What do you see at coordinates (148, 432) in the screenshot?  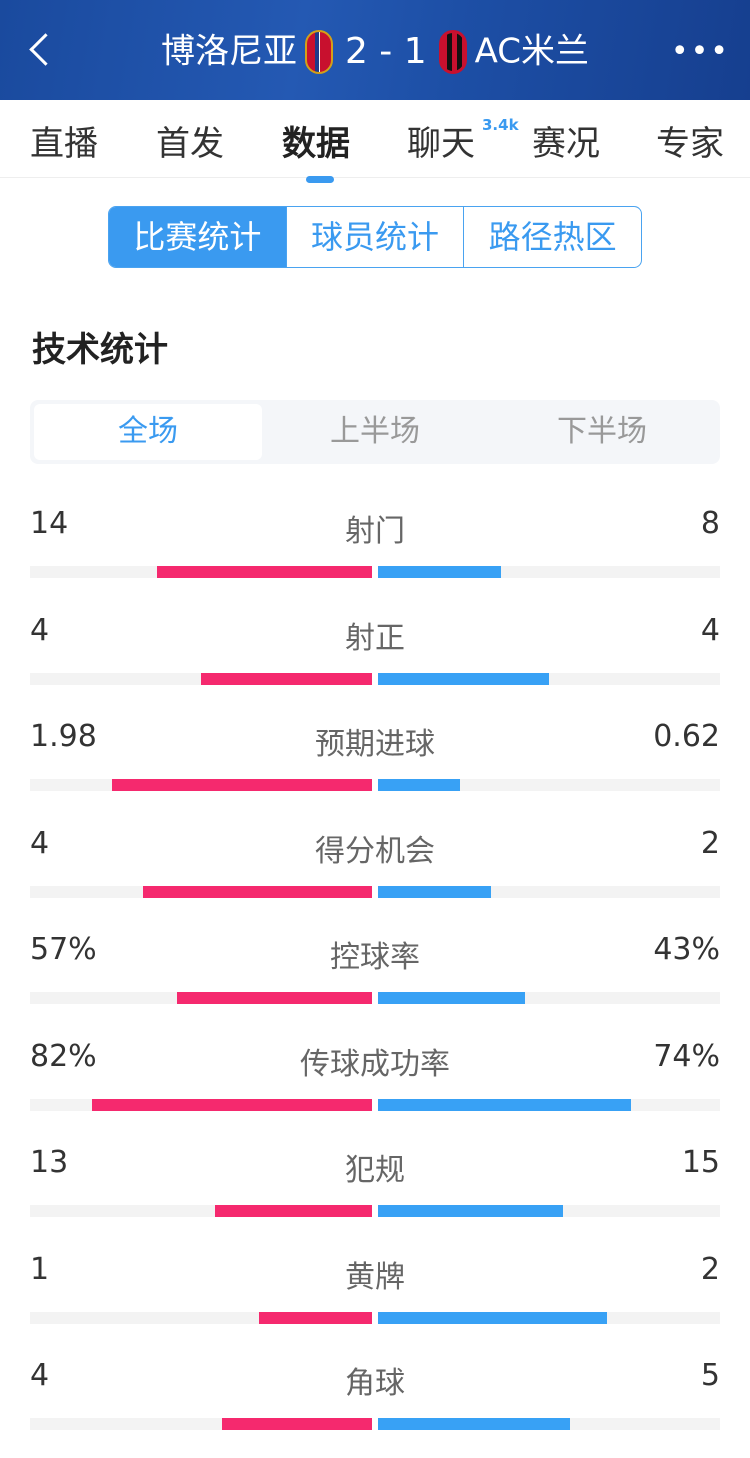 I see `period-full: 全场` at bounding box center [148, 432].